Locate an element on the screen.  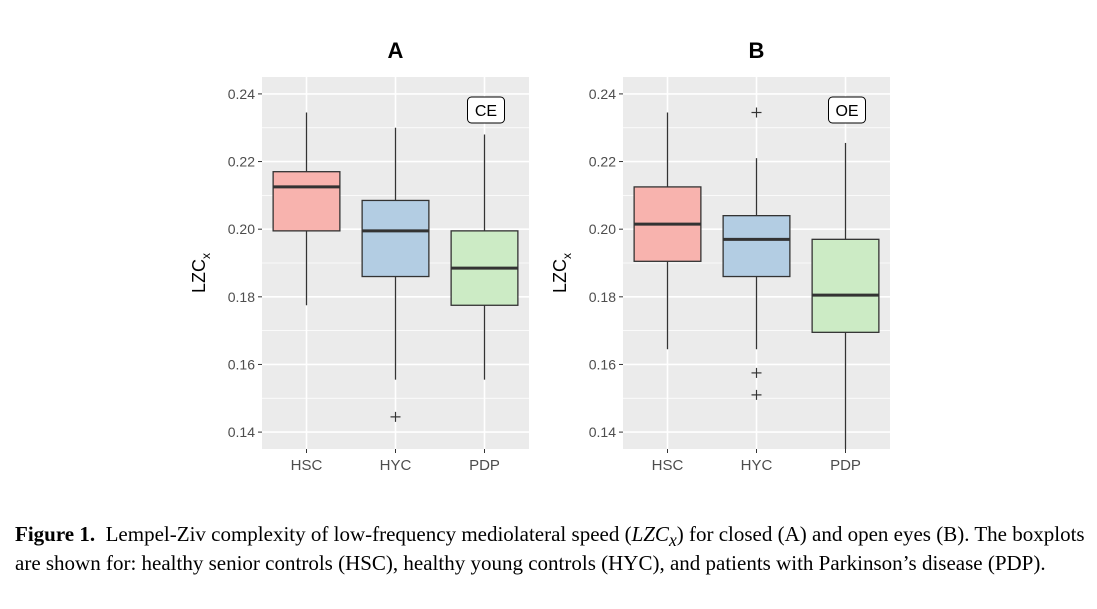
annotation-label: CE is located at coordinates (486, 111).